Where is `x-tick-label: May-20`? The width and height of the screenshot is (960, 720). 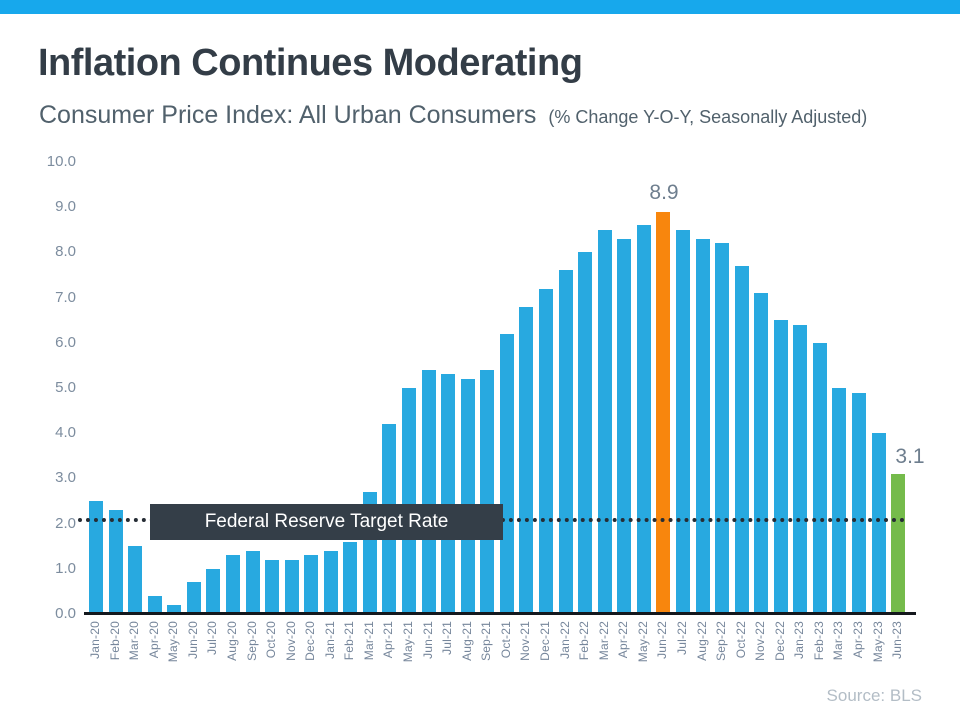
x-tick-label: May-20 is located at coordinates (173, 642).